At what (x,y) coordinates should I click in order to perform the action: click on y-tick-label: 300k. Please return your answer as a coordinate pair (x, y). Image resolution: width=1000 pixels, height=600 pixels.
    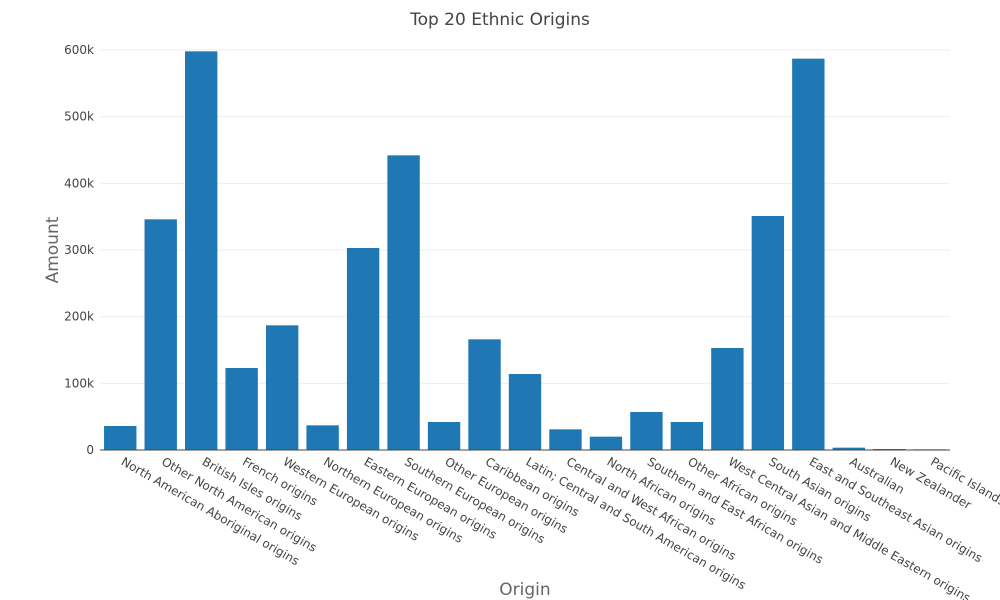
    Looking at the image, I should click on (79, 250).